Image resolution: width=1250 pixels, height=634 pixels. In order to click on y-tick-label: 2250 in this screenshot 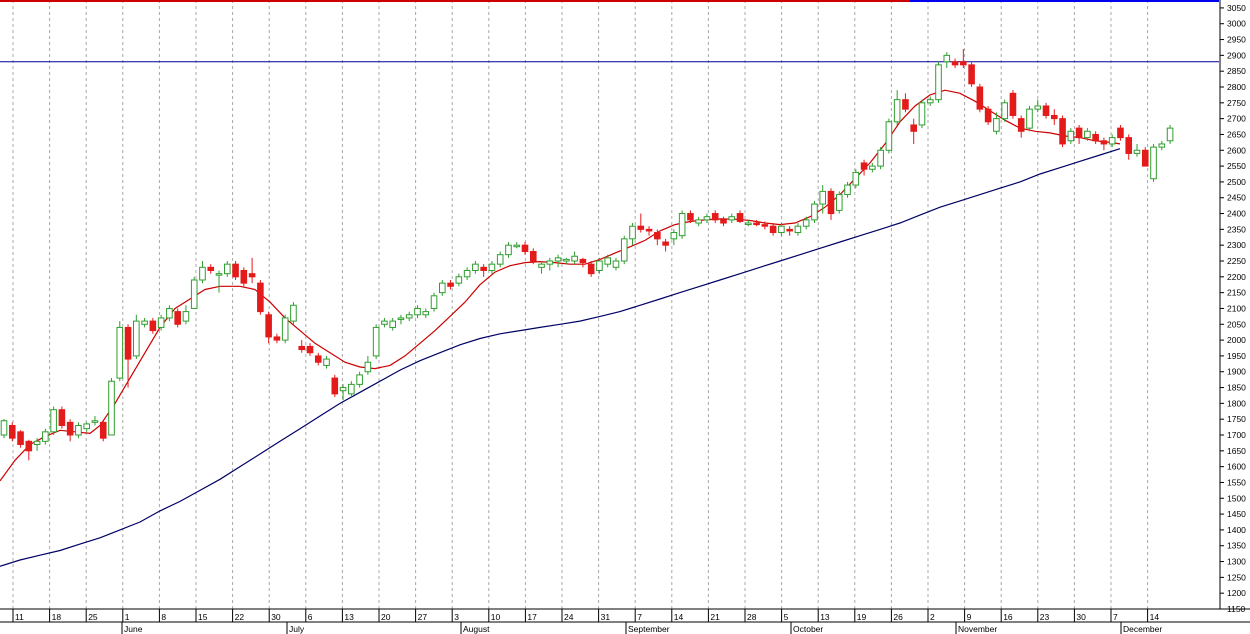, I will do `click(1236, 261)`.